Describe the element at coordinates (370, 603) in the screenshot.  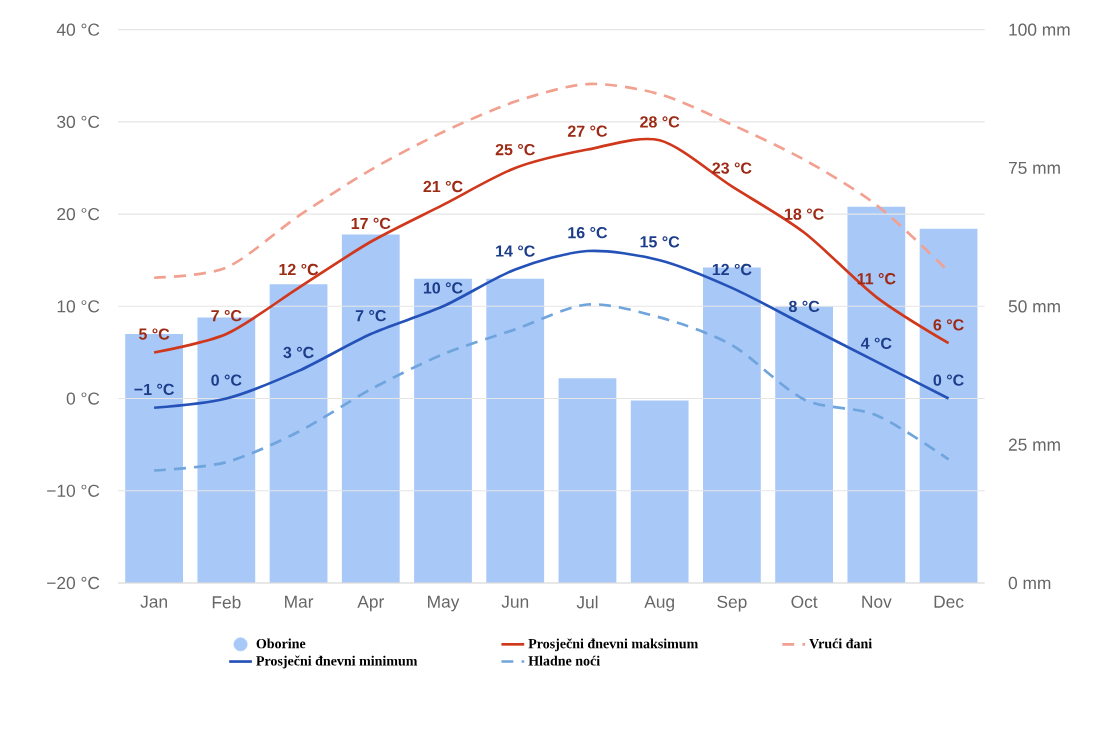
I see `x-tick-label: Apr` at that location.